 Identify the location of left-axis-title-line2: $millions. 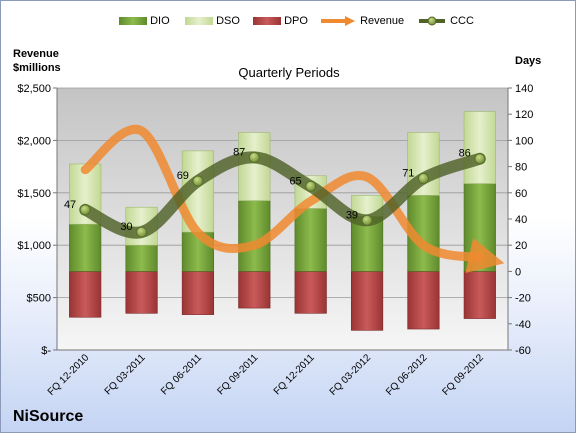
(37, 68).